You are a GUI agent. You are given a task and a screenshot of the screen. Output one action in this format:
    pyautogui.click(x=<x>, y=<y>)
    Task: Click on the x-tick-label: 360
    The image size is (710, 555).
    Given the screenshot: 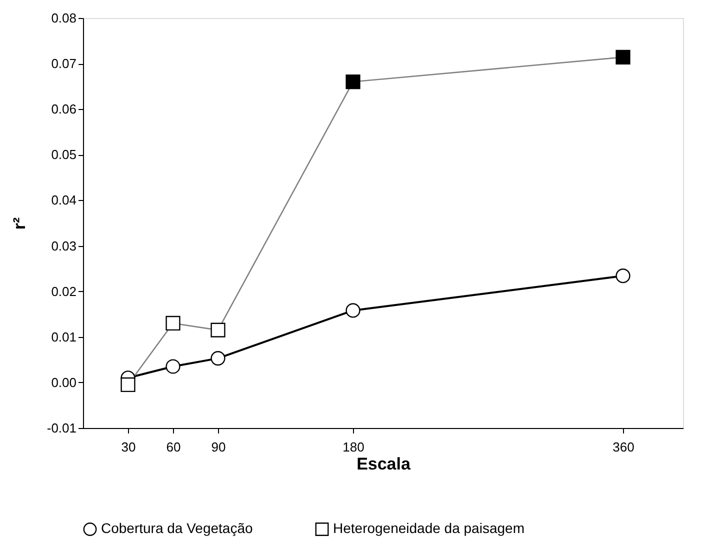 What is the action you would take?
    pyautogui.click(x=623, y=447)
    